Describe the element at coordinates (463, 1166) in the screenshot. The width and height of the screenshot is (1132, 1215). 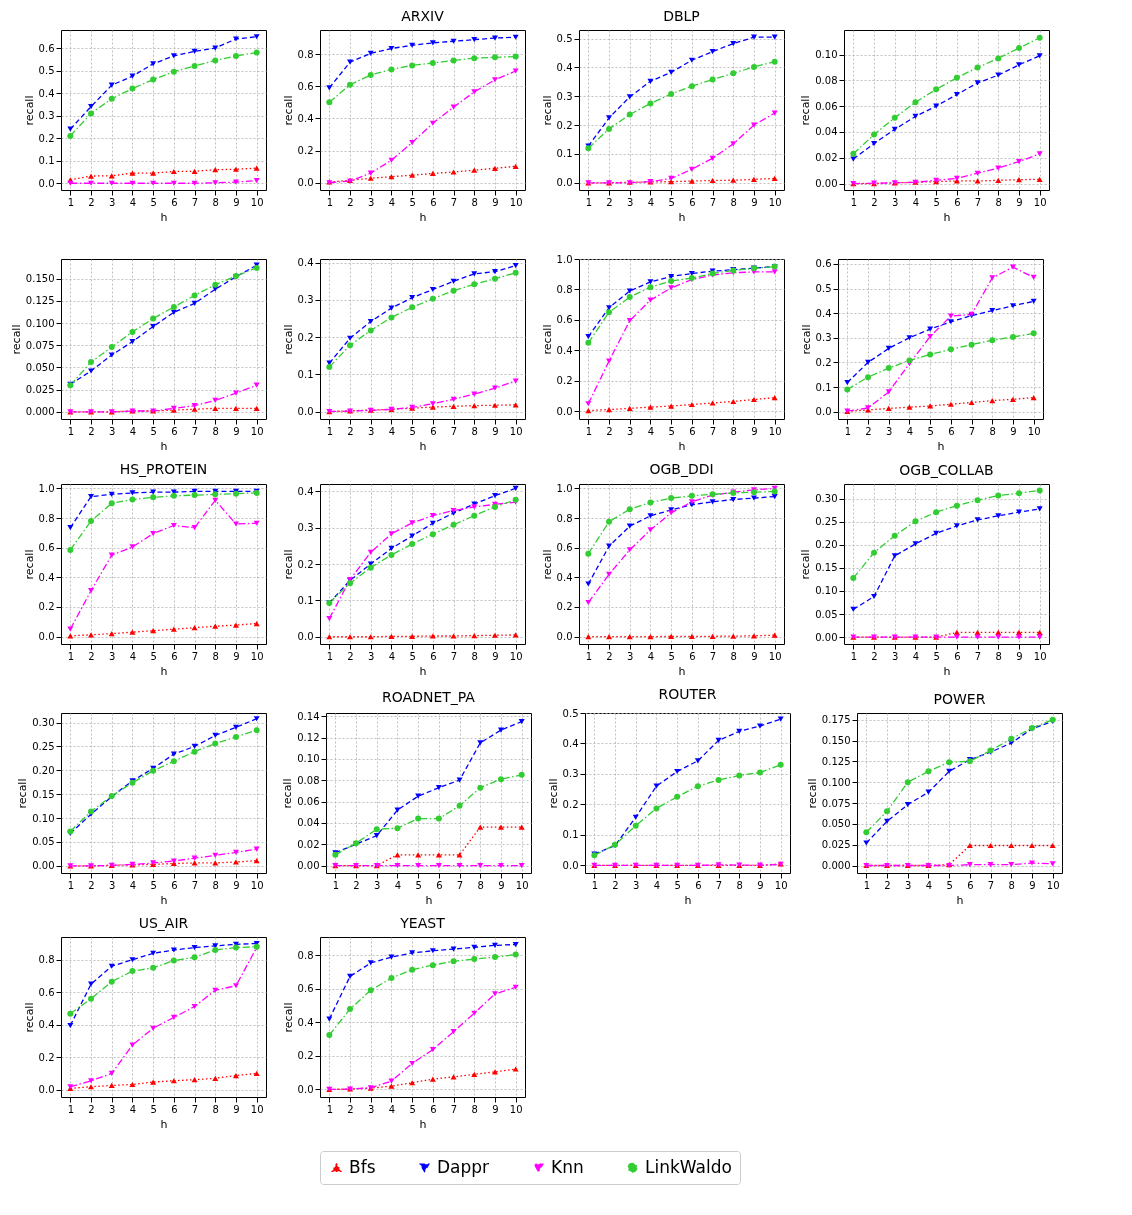
I see `legend-label: Dappr` at that location.